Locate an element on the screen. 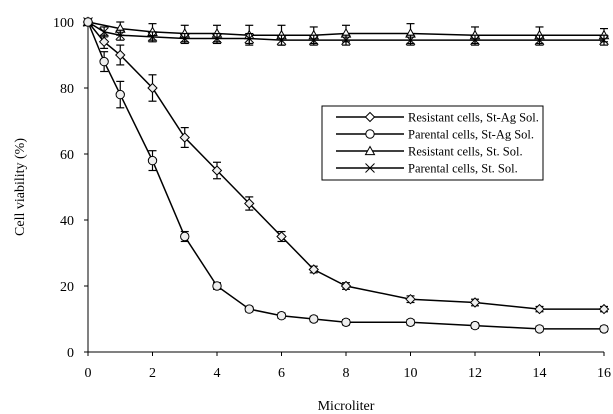 Image resolution: width=613 pixels, height=414 pixels. x-tick-label: 0 is located at coordinates (88, 373).